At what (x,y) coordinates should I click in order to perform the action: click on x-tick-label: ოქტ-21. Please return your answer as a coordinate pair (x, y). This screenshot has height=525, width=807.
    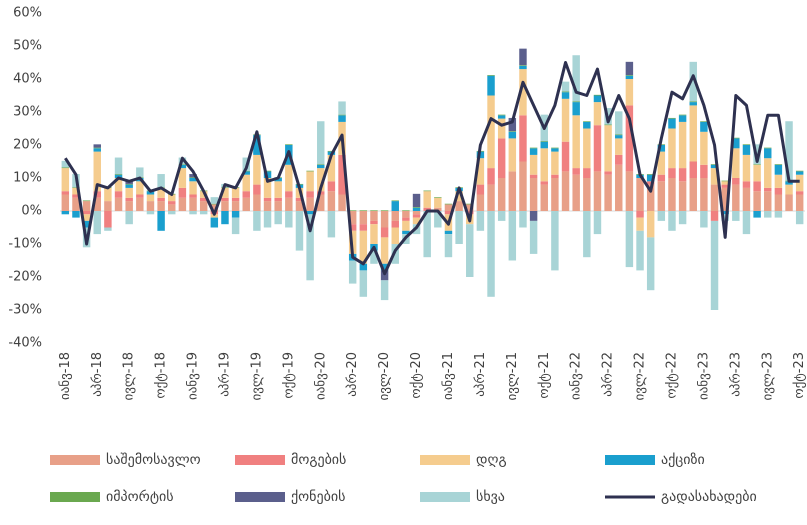
    Looking at the image, I should click on (544, 375).